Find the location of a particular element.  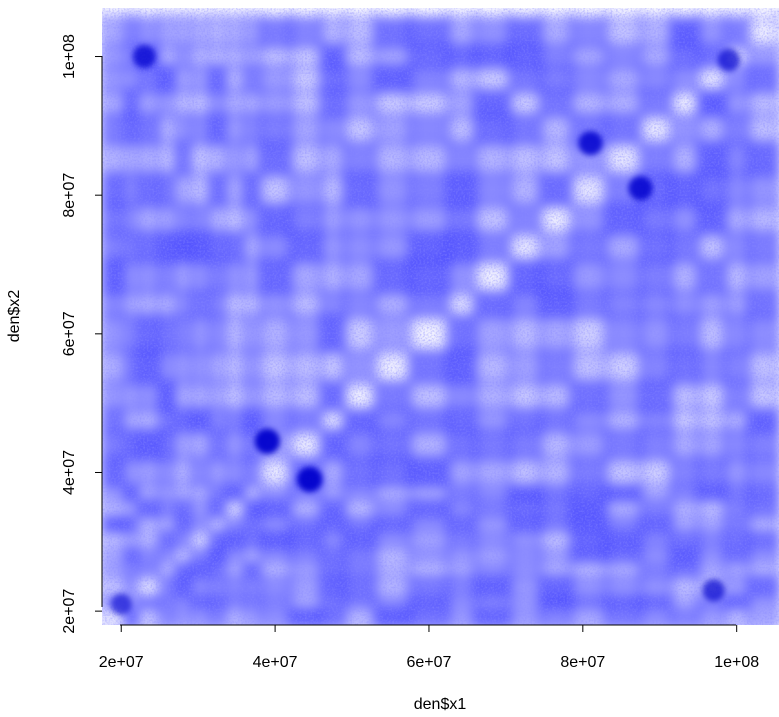

y-axis: 2e+07 4e+07 6e+07 8e+07 1e+08 is located at coordinates (82, 334).